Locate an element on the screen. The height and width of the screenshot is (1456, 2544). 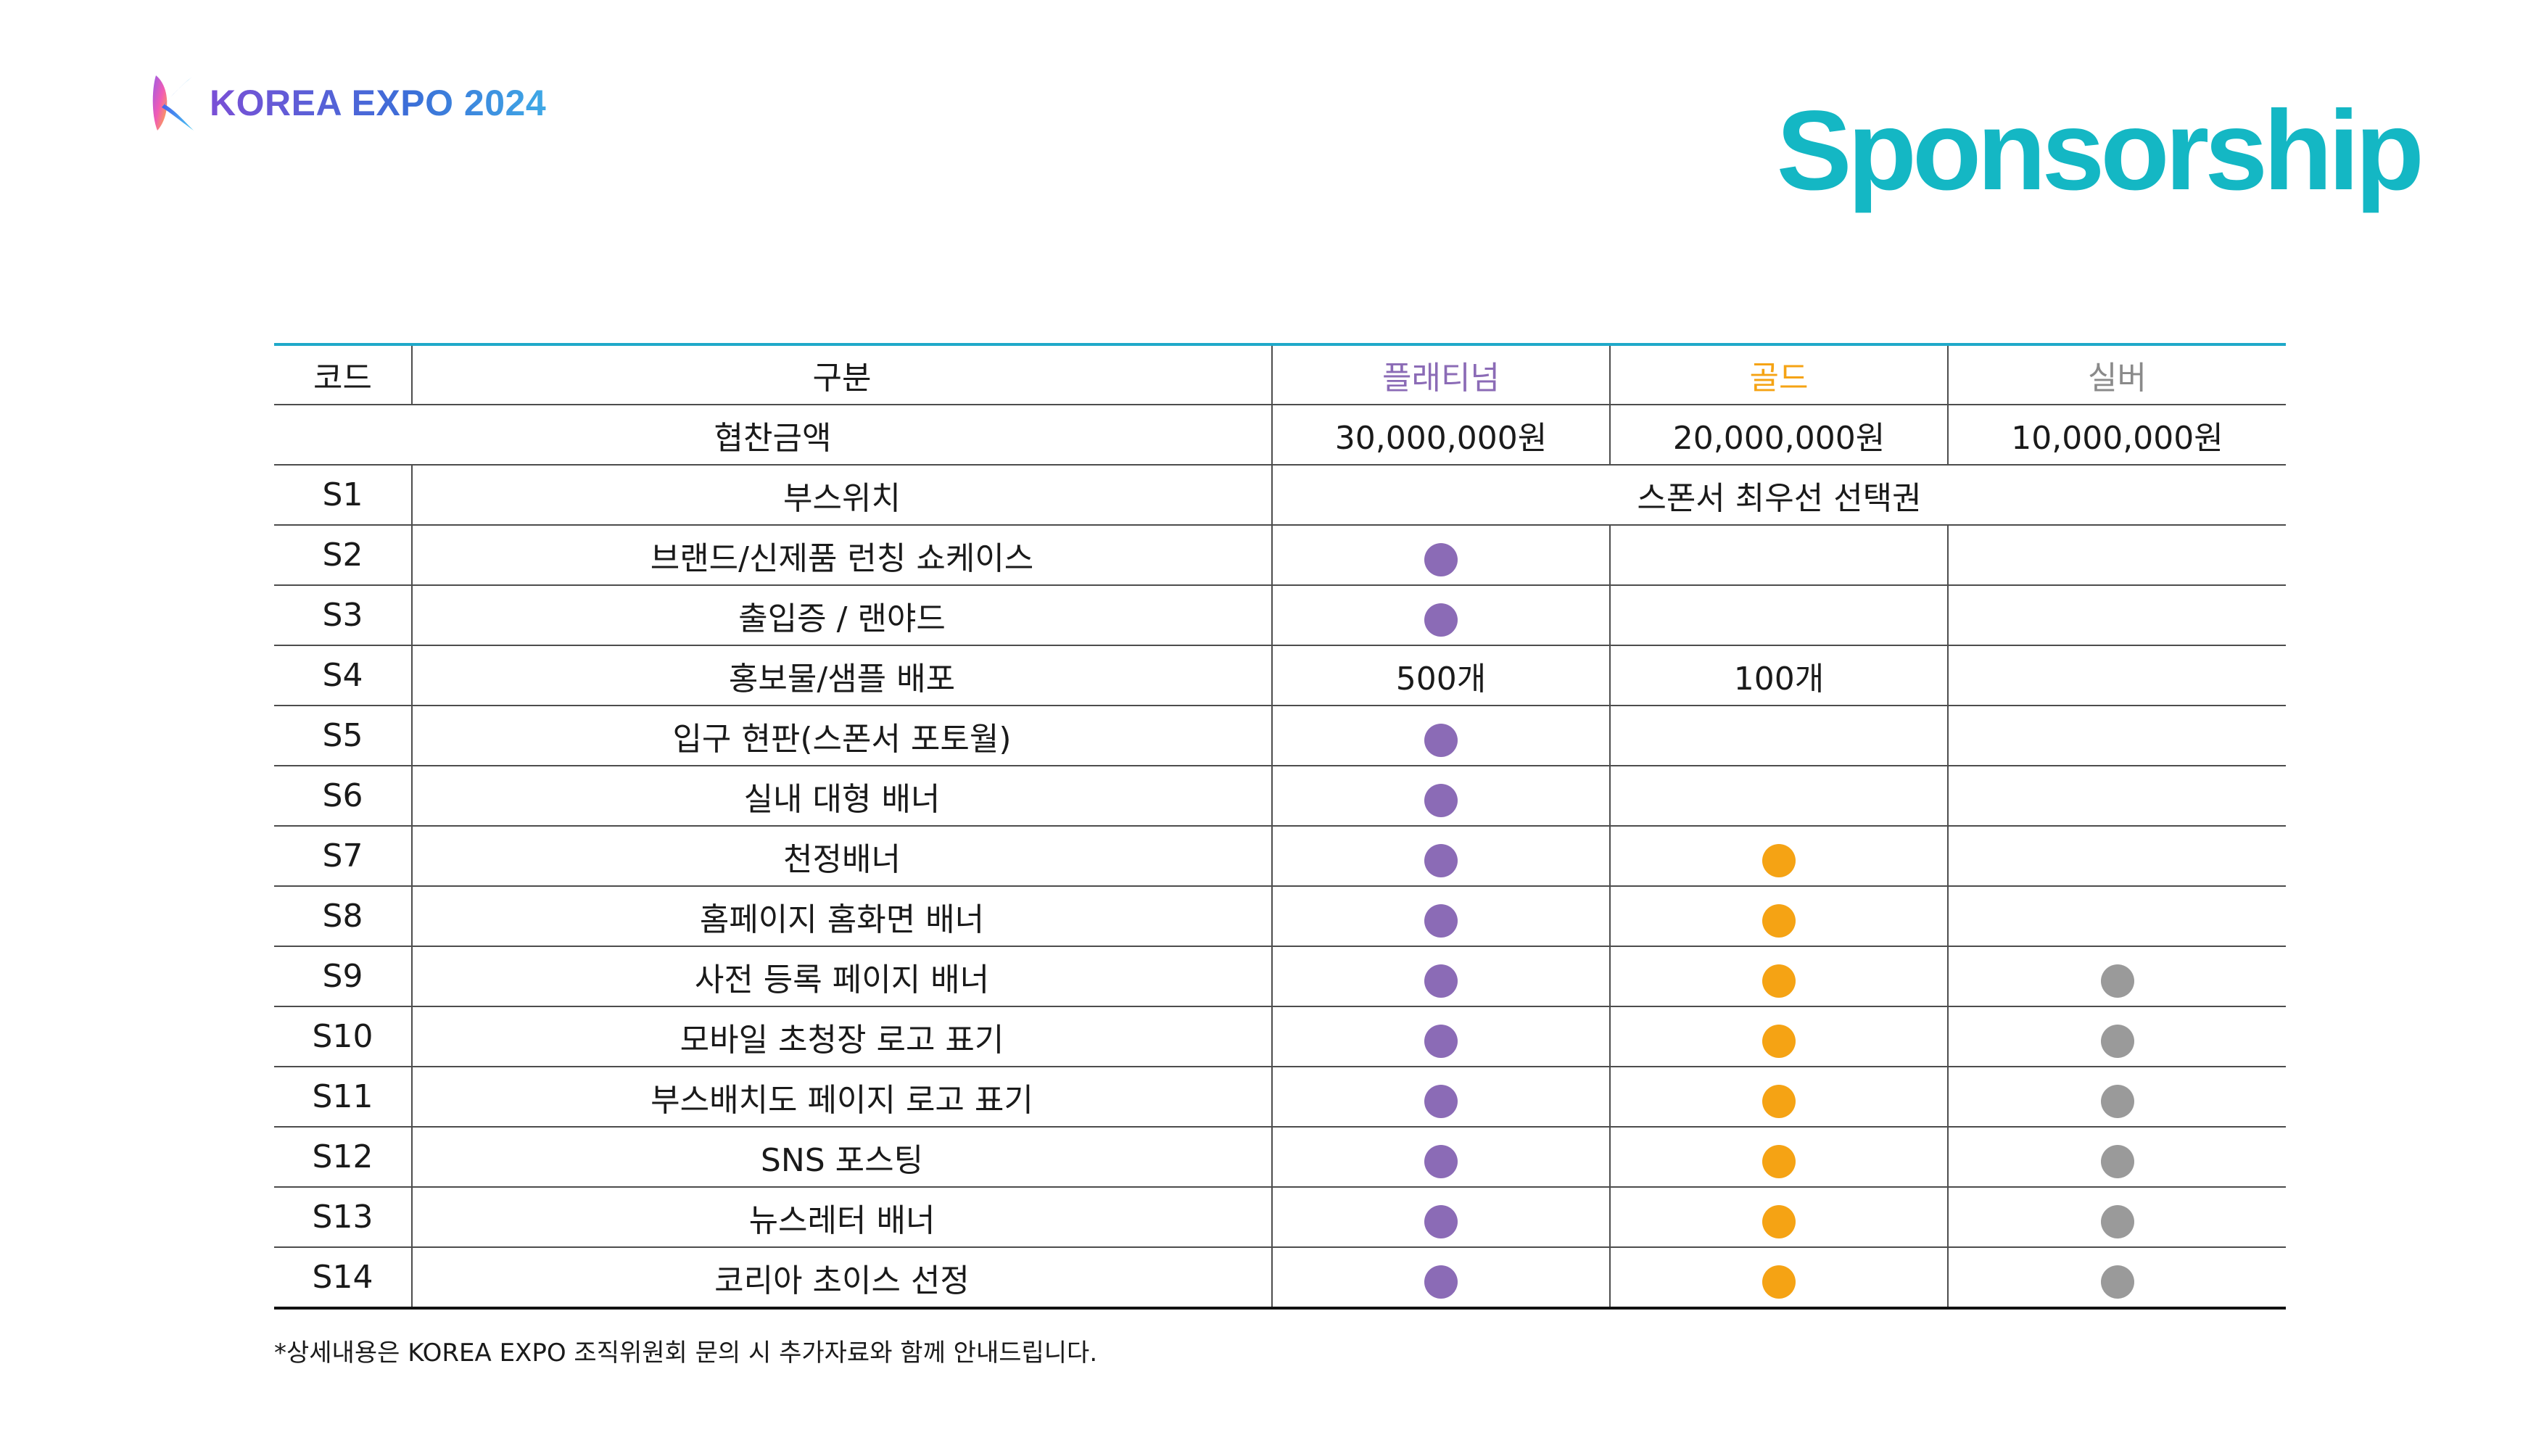
table-row: S1 부스위치 스폰서 최우선 선택권 is located at coordinates (1280, 495).